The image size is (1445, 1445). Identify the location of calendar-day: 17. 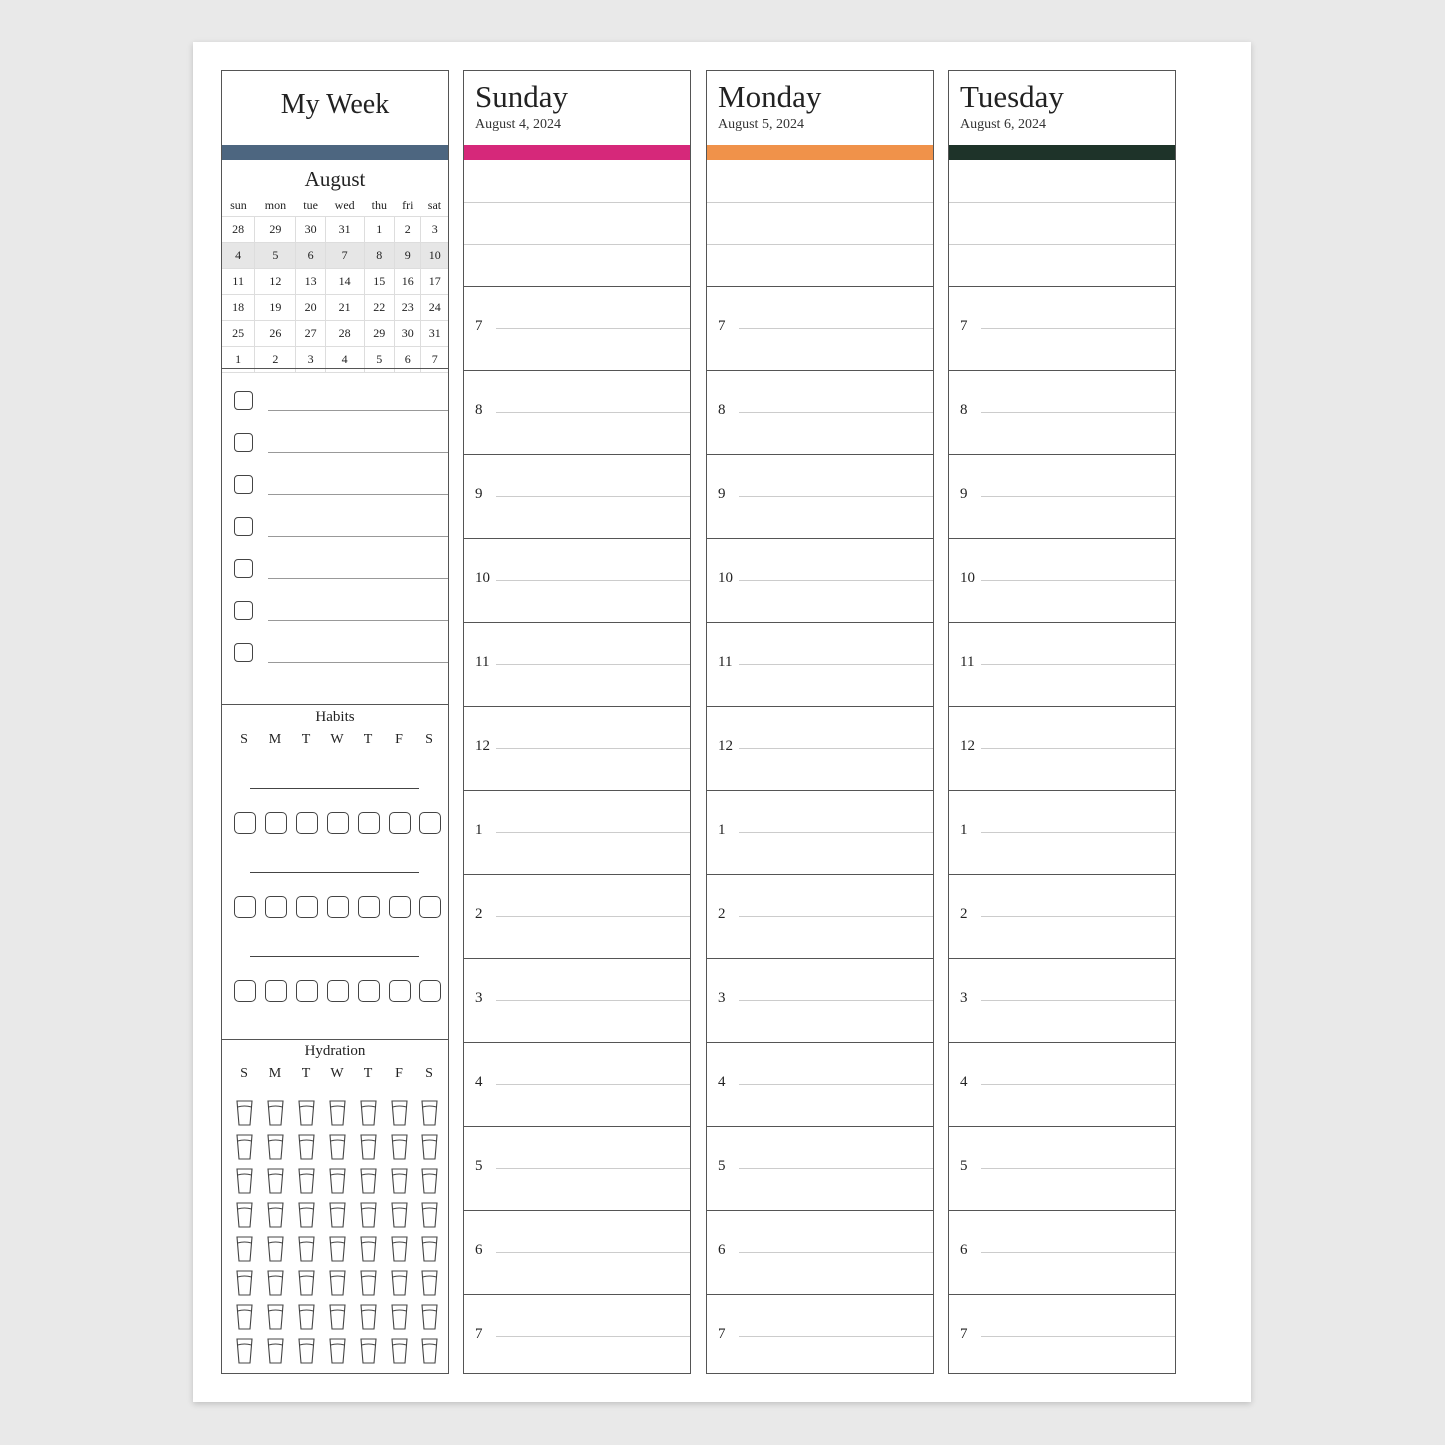
(434, 281).